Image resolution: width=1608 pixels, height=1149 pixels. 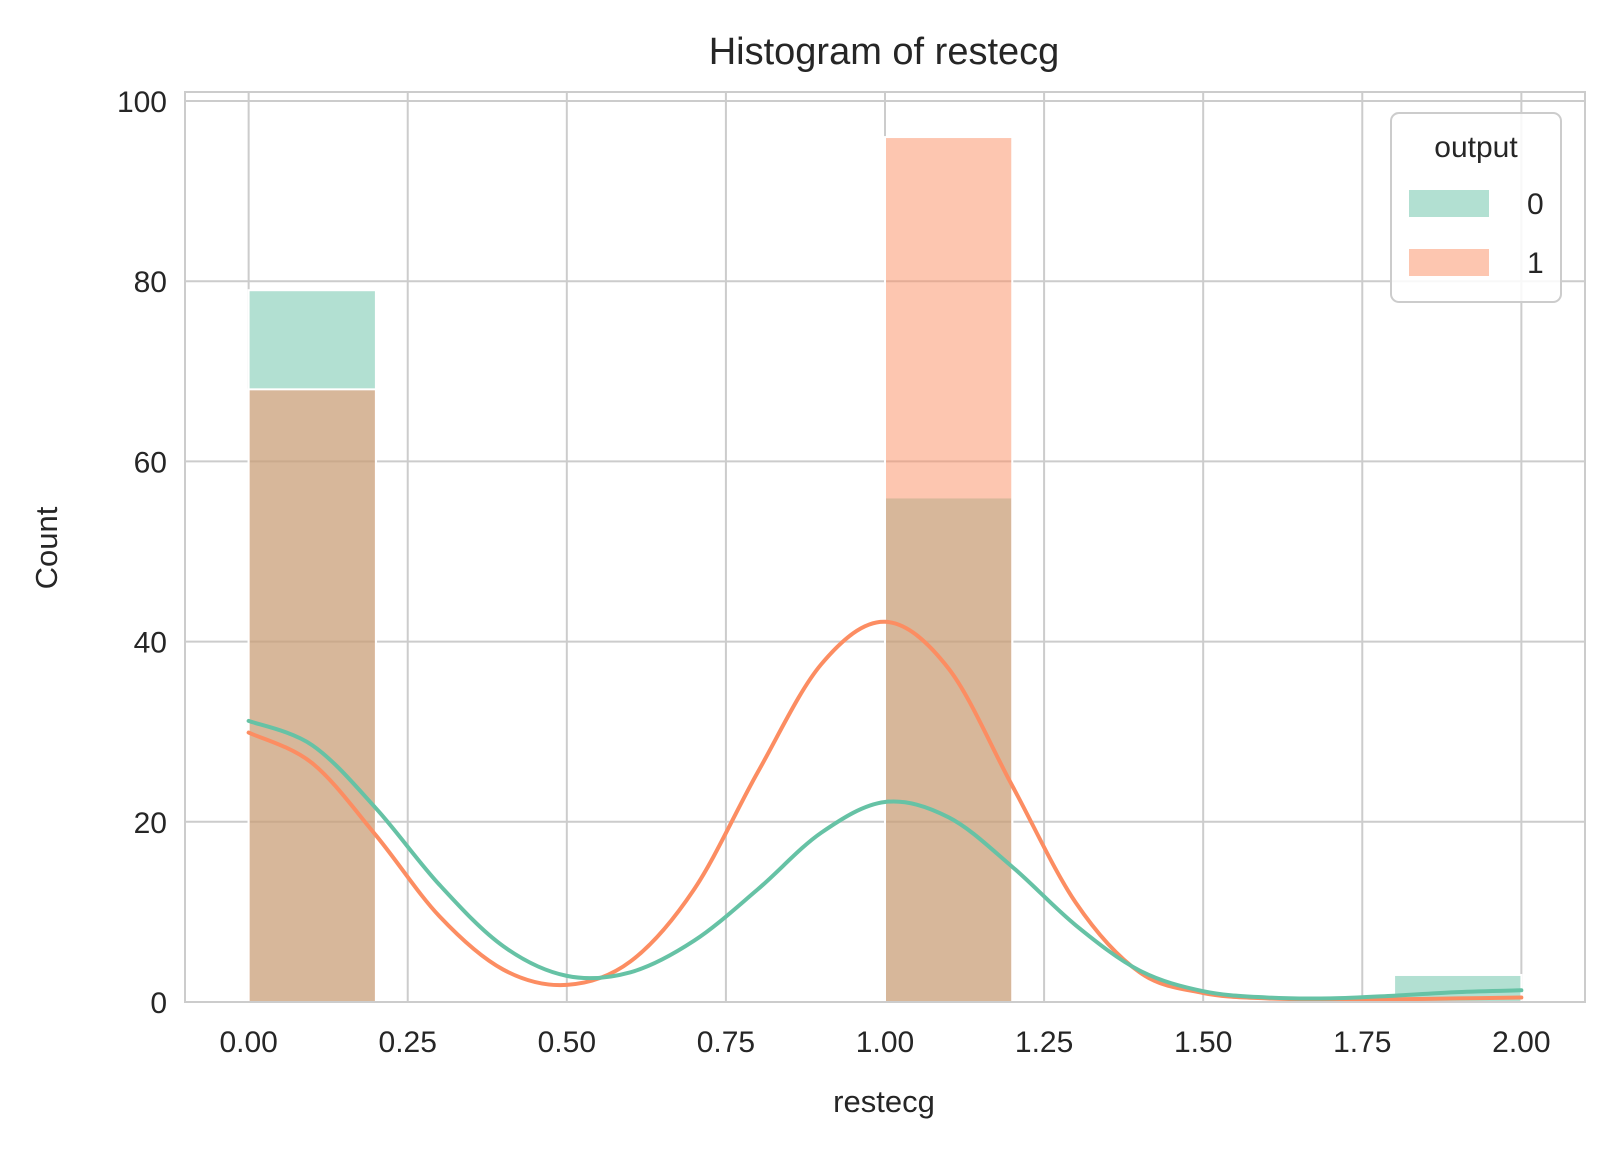 I want to click on x-tick-label: 1.00, so click(x=885, y=1042).